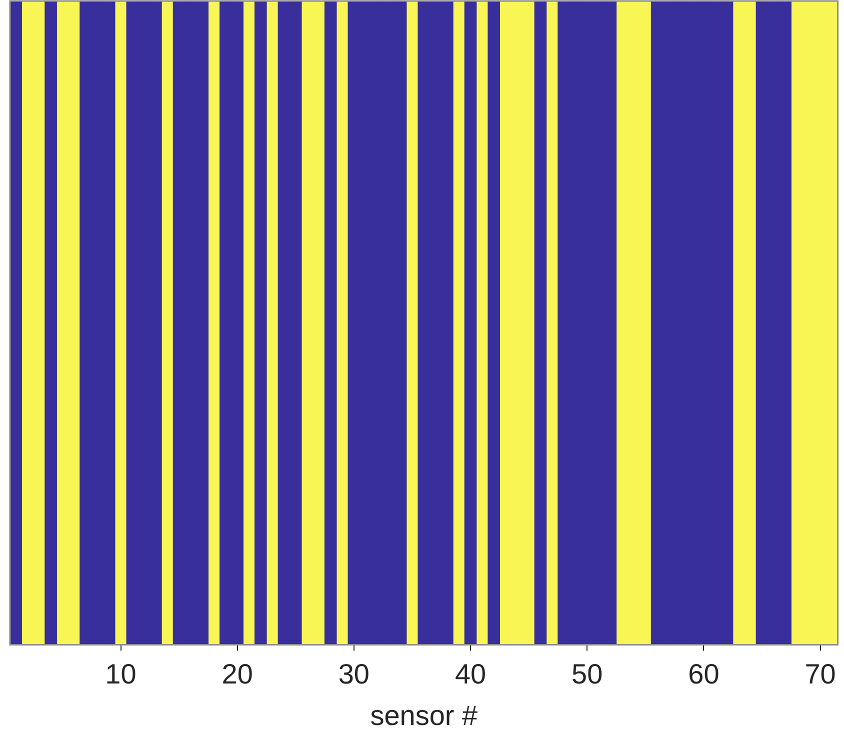  I want to click on x-axis-title: sensor #, so click(424, 715).